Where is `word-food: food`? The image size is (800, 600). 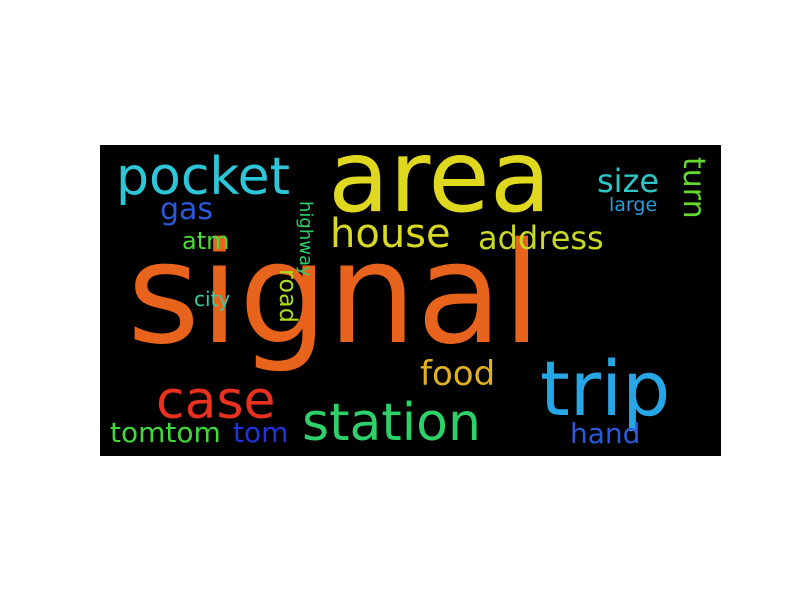 word-food: food is located at coordinates (458, 374).